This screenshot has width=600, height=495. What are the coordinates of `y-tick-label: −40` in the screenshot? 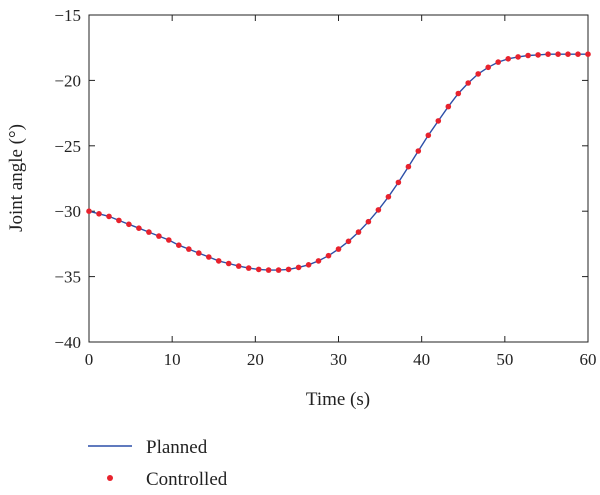 It's located at (67, 342).